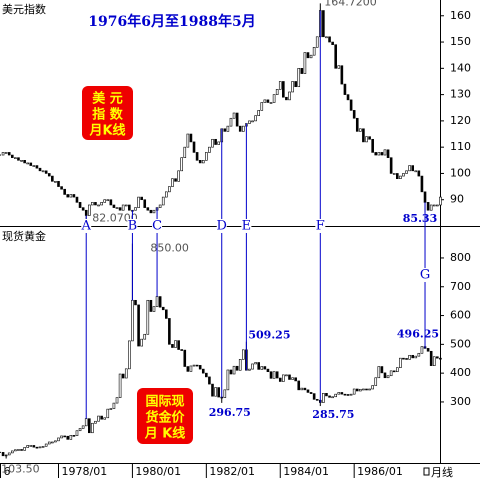  Describe the element at coordinates (7, 471) in the screenshot. I see `x-tick-label: 6` at that location.